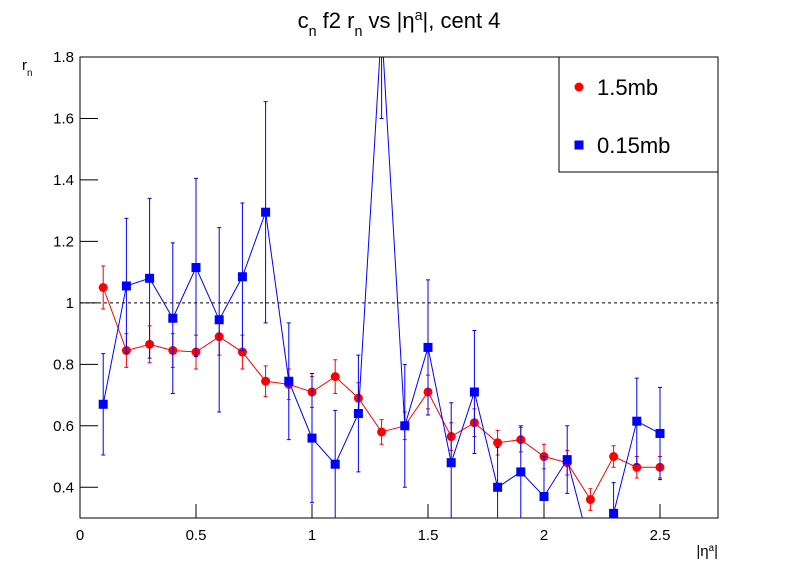 The image size is (798, 576). I want to click on y-tick-label: 0.4, so click(63, 487).